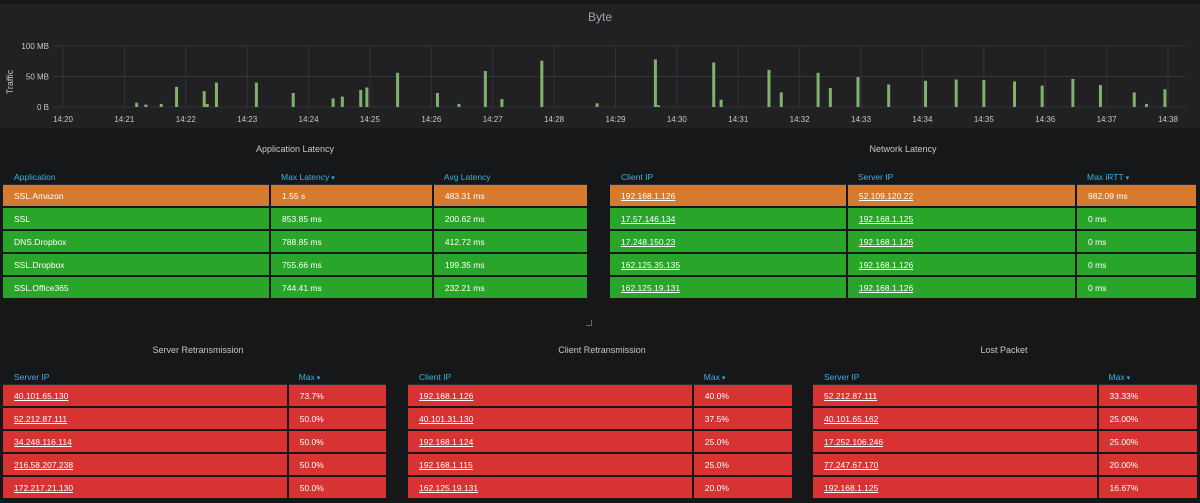 The width and height of the screenshot is (1200, 503). I want to click on resize-handle, so click(589, 323).